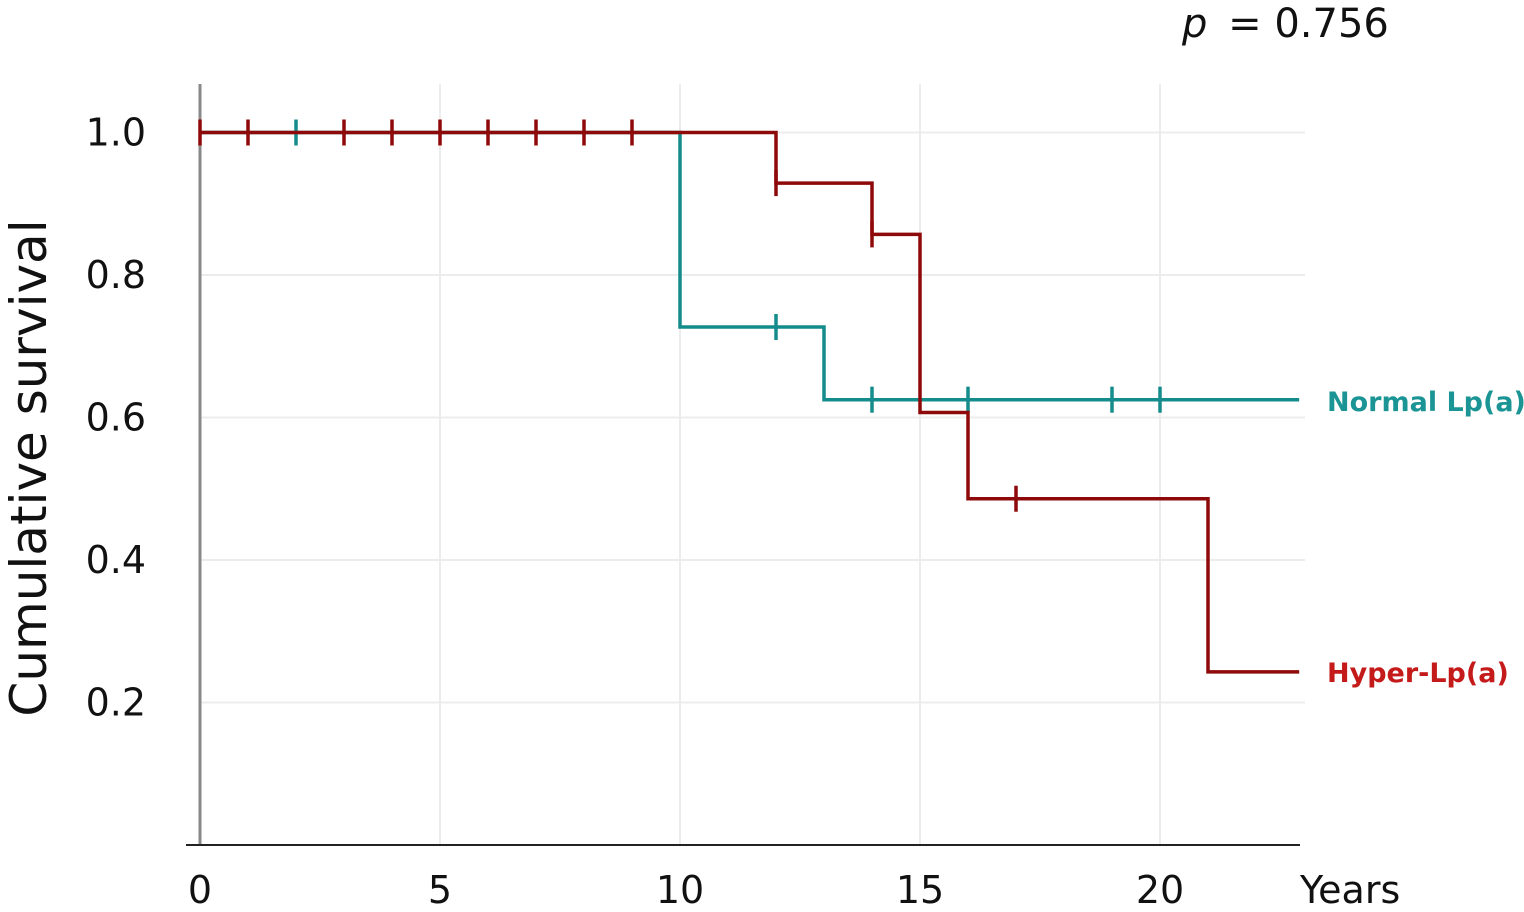  Describe the element at coordinates (680, 890) in the screenshot. I see `x-tick-label: 10` at that location.